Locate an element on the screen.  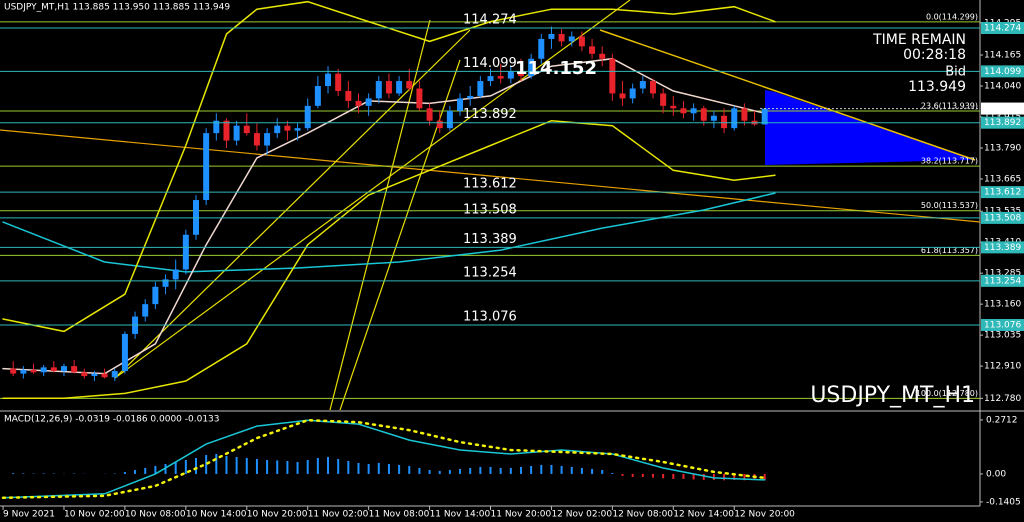
bid-label: Bid is located at coordinates (955, 72).